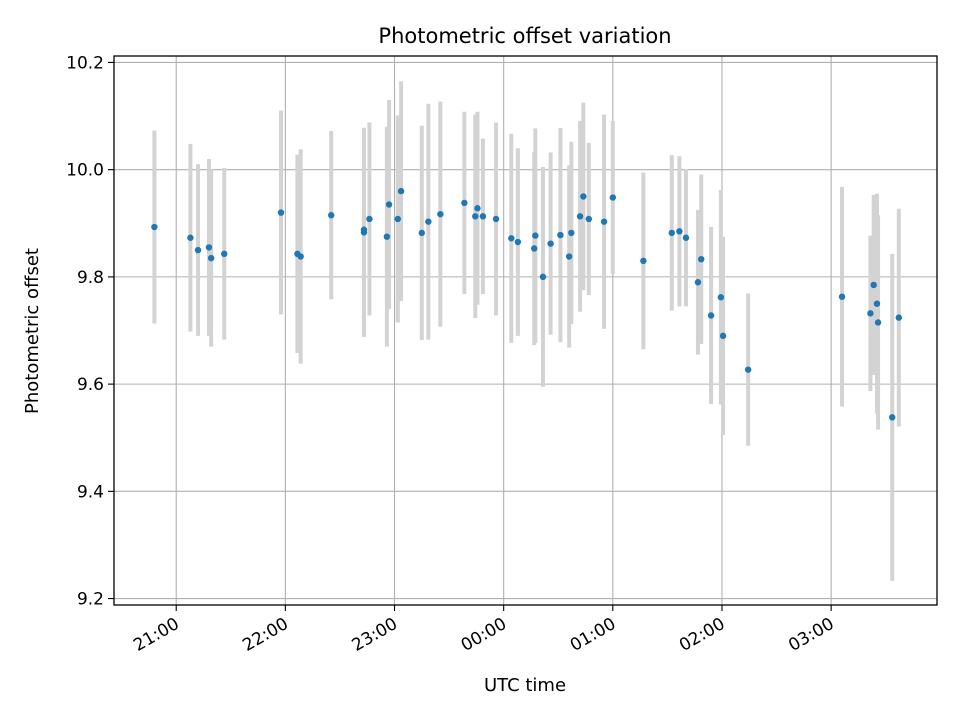 The image size is (960, 720). Describe the element at coordinates (90, 492) in the screenshot. I see `y-tick-label: 9.4` at that location.